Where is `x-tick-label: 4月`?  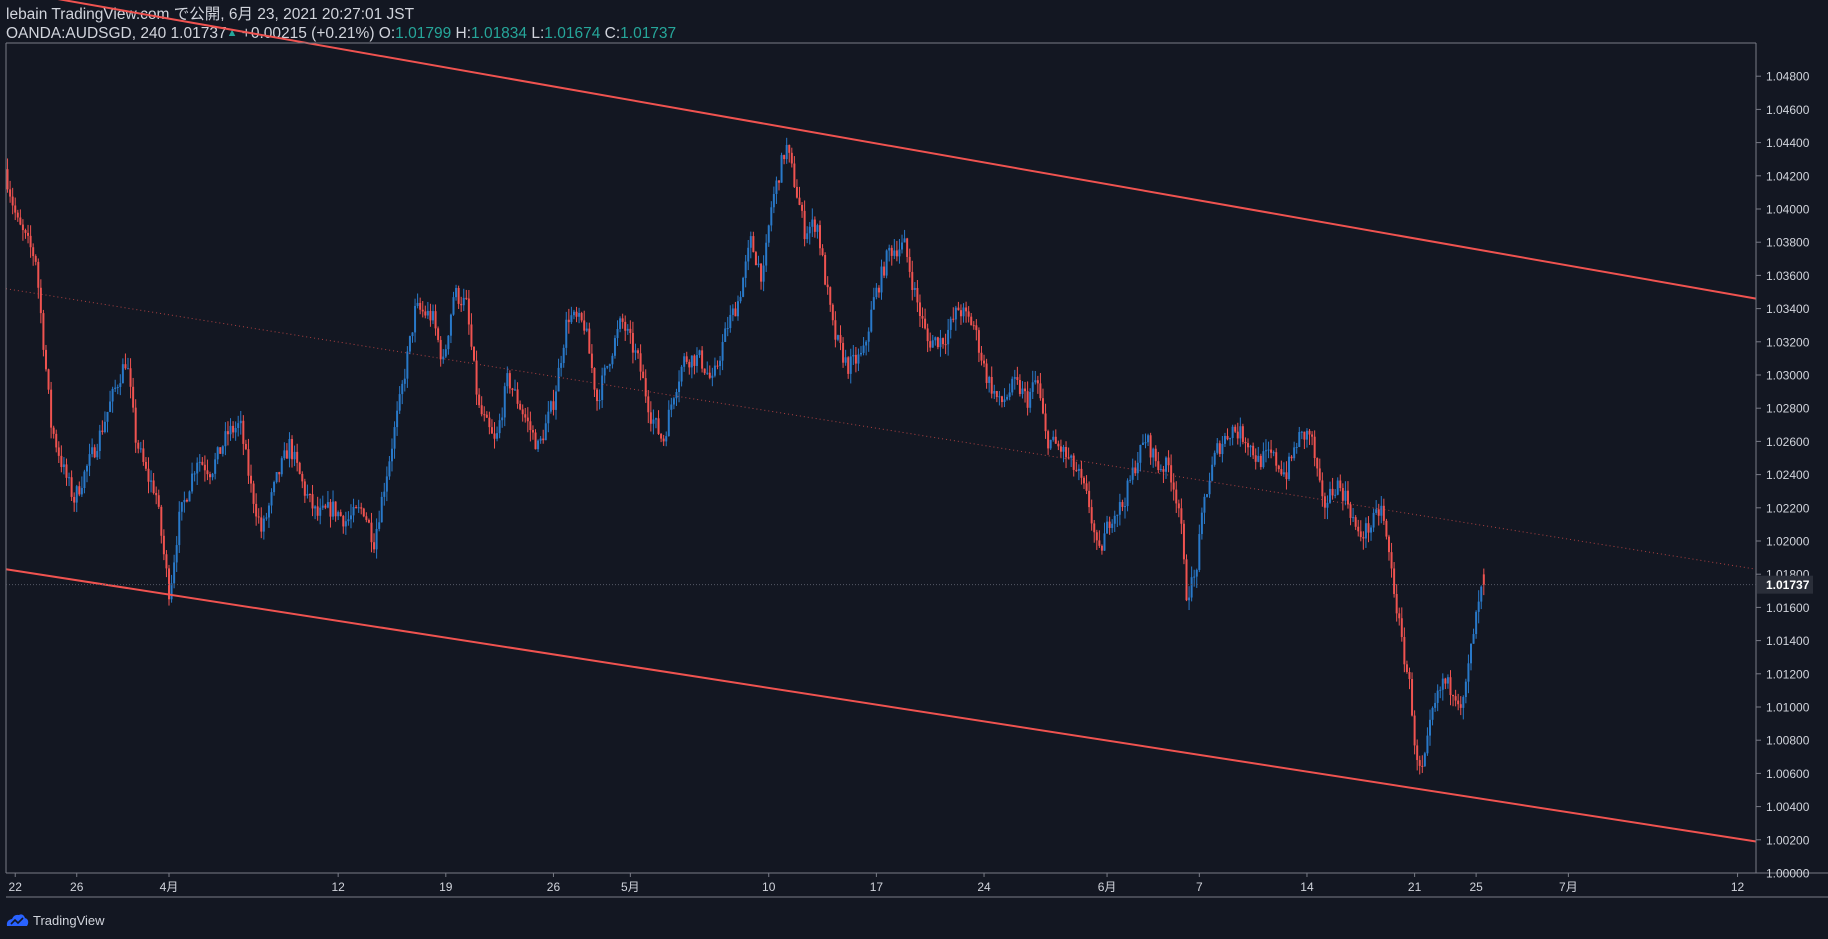 x-tick-label: 4月 is located at coordinates (169, 887).